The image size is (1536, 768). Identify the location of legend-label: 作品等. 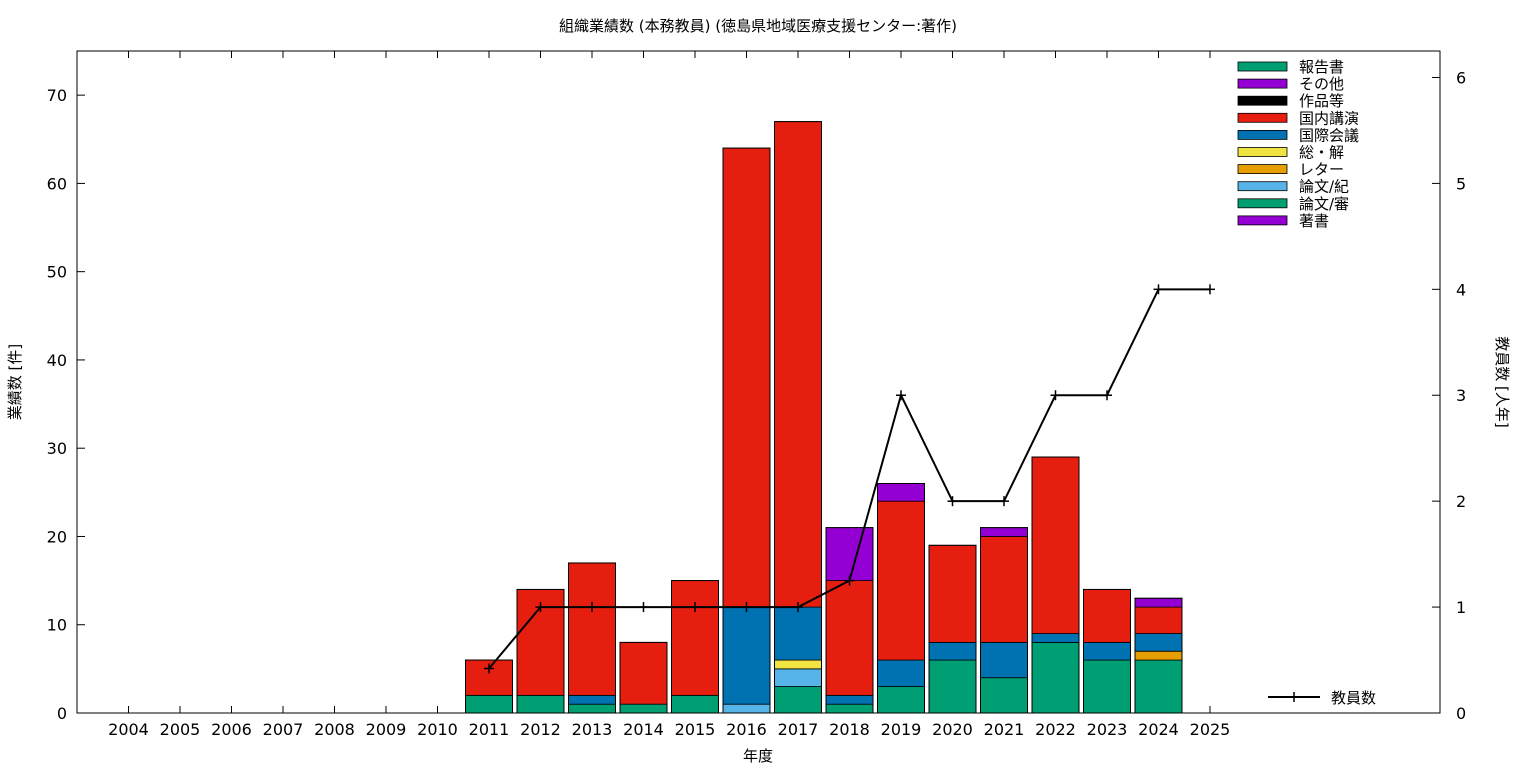
(1321, 101).